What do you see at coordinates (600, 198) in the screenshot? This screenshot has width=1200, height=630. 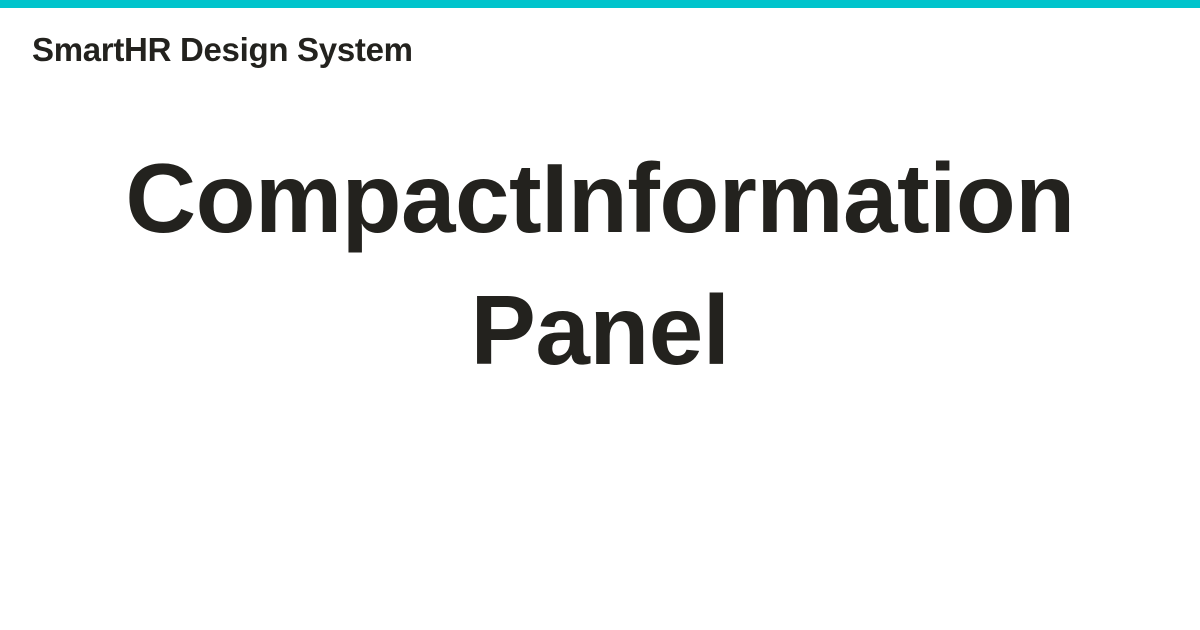 I see `page-title-line-1: CompactInformation` at bounding box center [600, 198].